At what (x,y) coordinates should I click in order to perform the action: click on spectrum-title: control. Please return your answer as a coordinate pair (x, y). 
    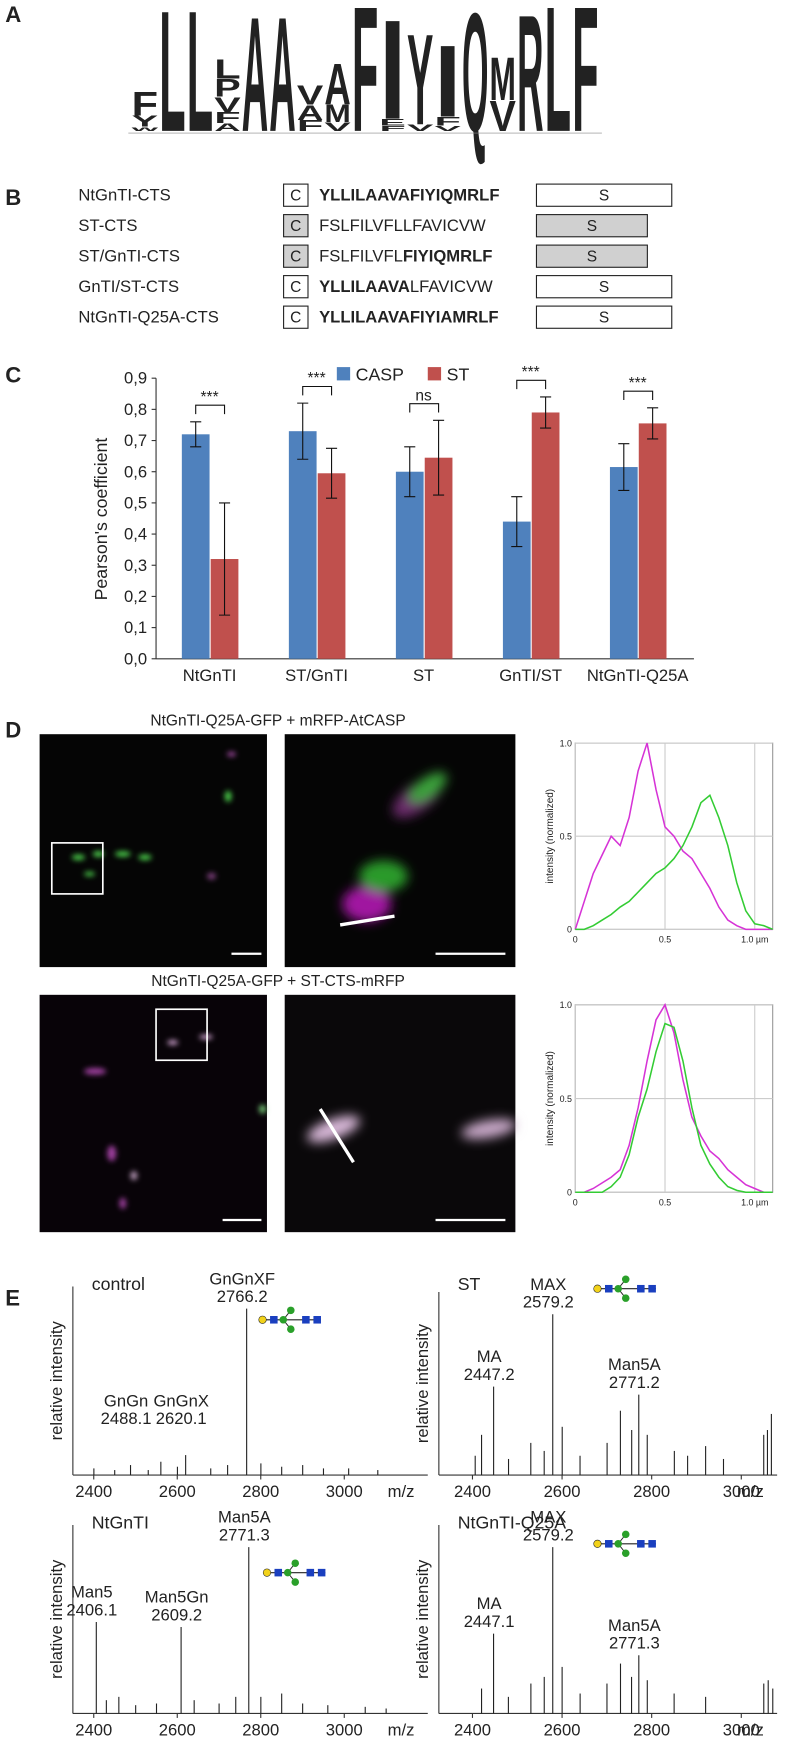
    Looking at the image, I should click on (118, 1284).